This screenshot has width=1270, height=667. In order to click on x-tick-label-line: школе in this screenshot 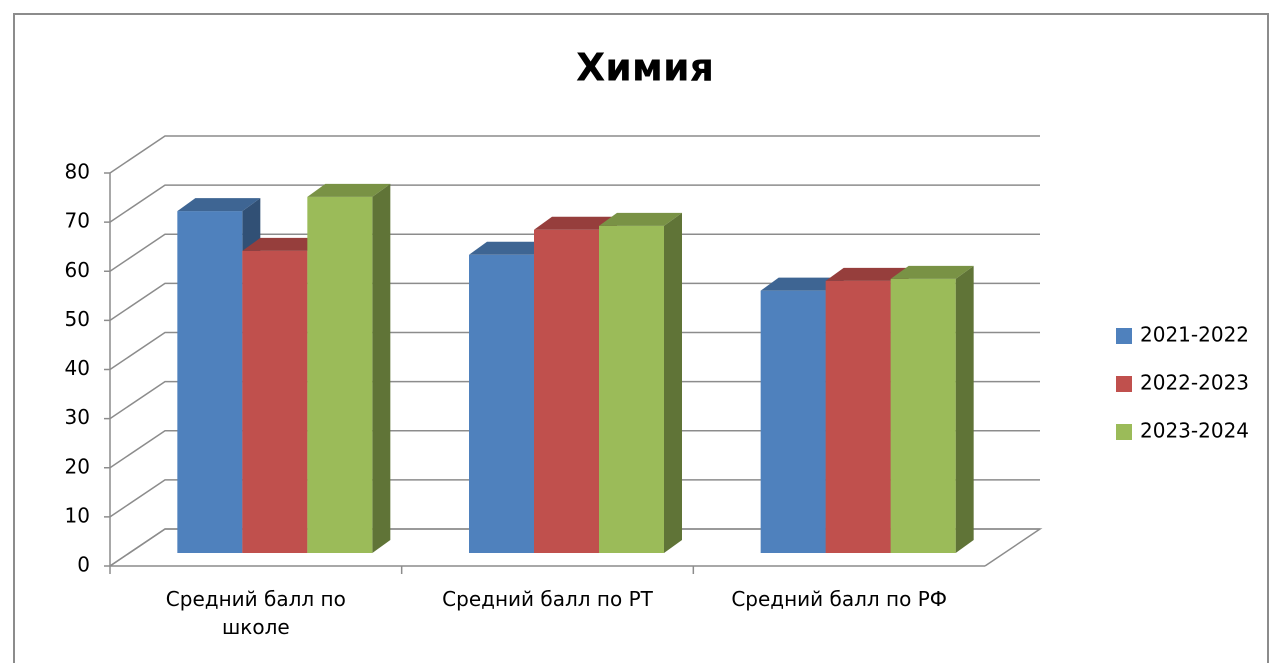, I will do `click(256, 627)`.